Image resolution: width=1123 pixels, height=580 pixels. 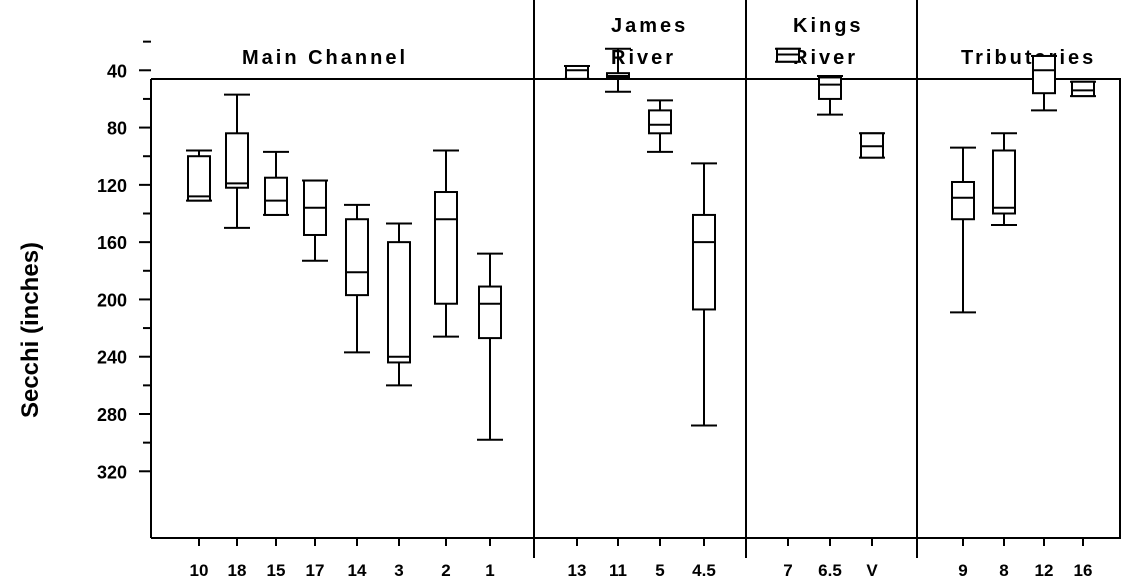 I want to click on category-label-7: 7, so click(x=787, y=570).